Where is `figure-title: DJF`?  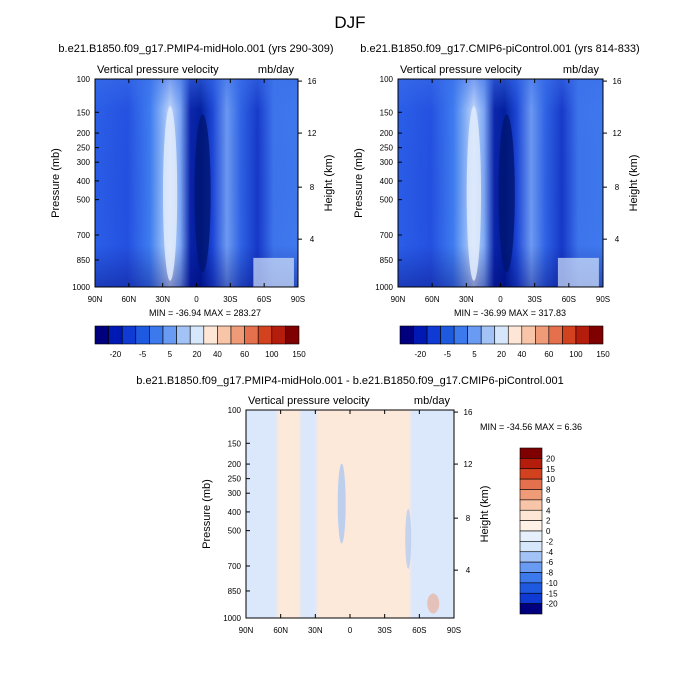 figure-title: DJF is located at coordinates (349, 22).